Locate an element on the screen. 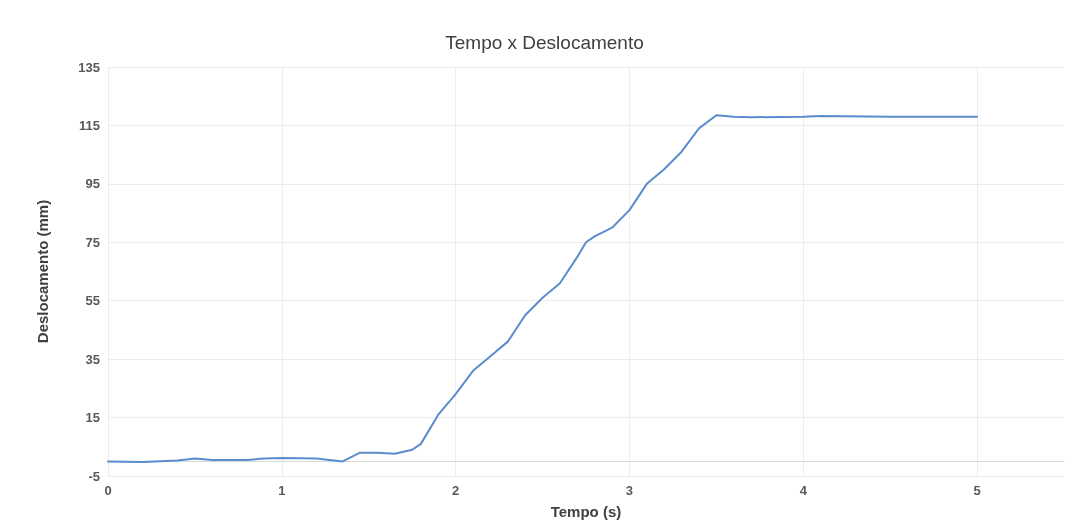  y-axis-title: Deslocamento (mm) is located at coordinates (42, 271).